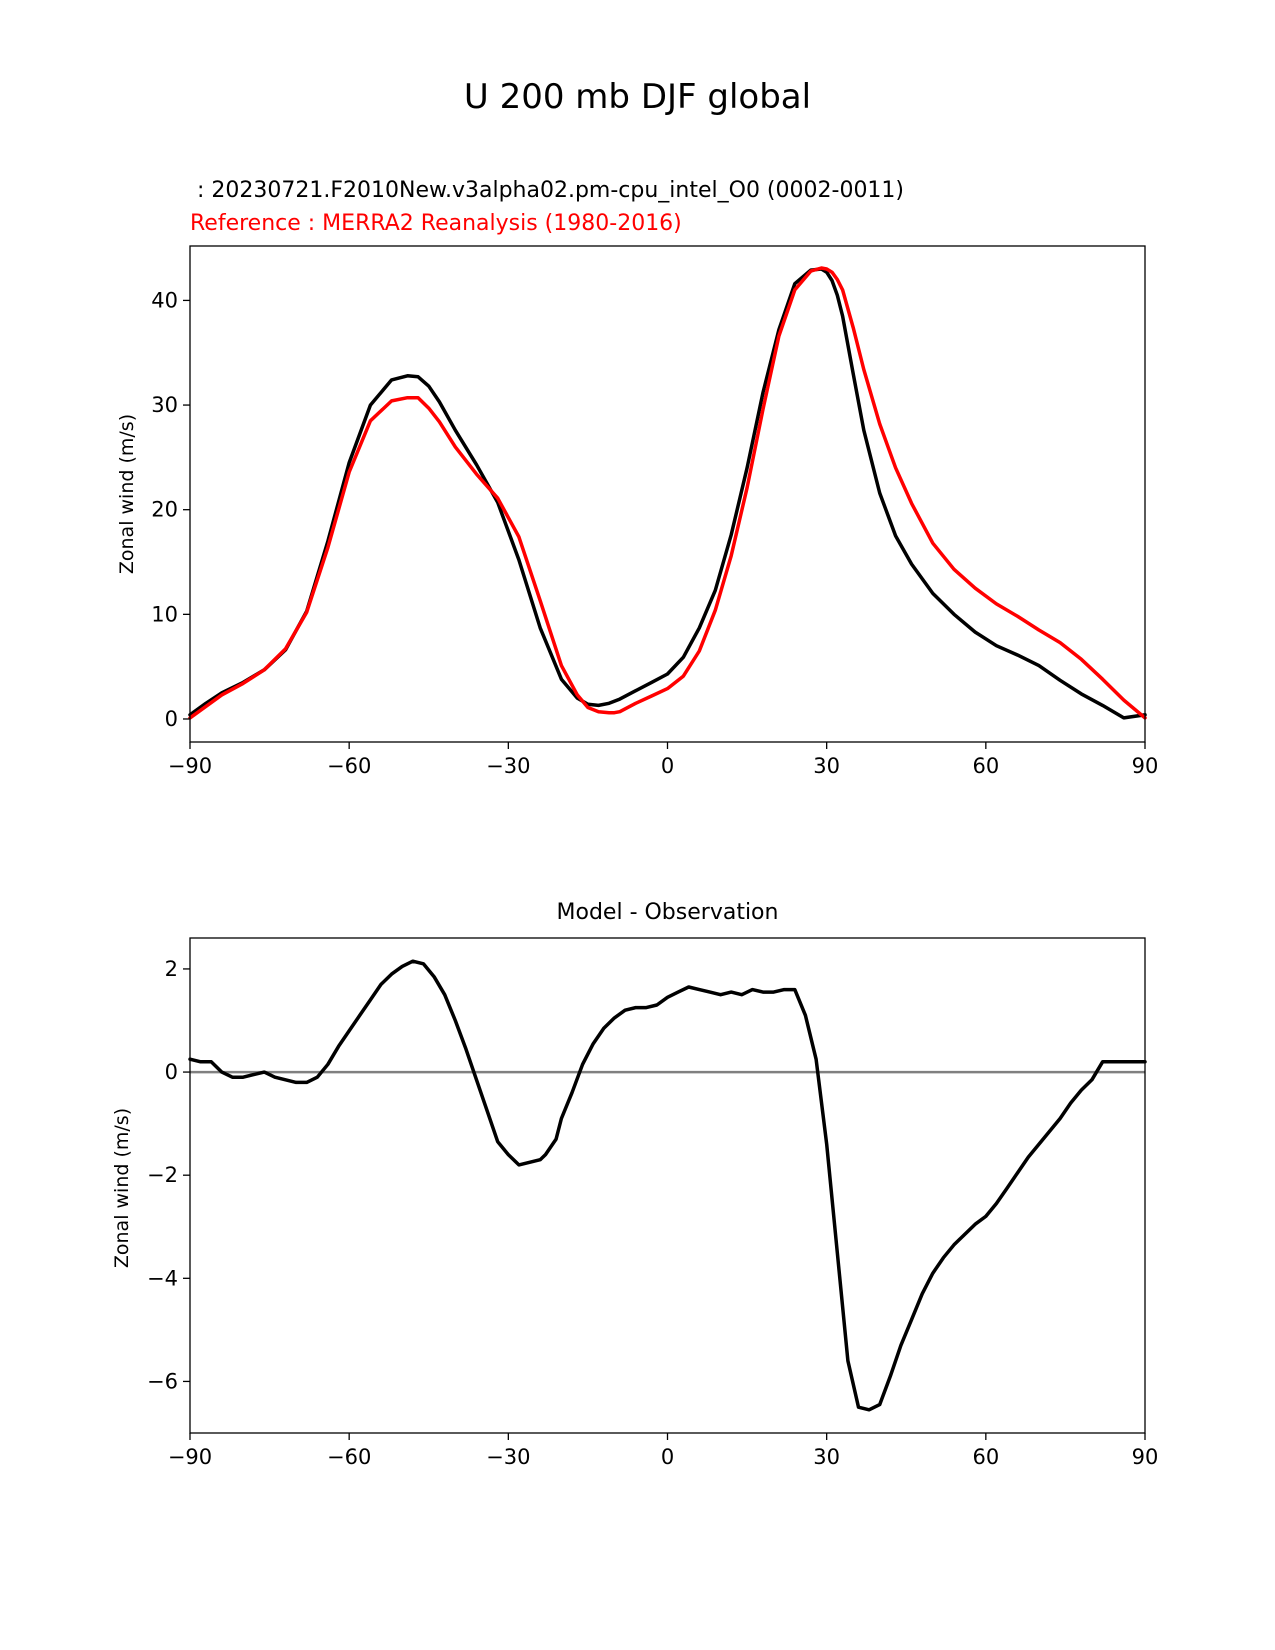 Image resolution: width=1275 pixels, height=1650 pixels. Describe the element at coordinates (164, 405) in the screenshot. I see `y-tick-label: 30` at that location.